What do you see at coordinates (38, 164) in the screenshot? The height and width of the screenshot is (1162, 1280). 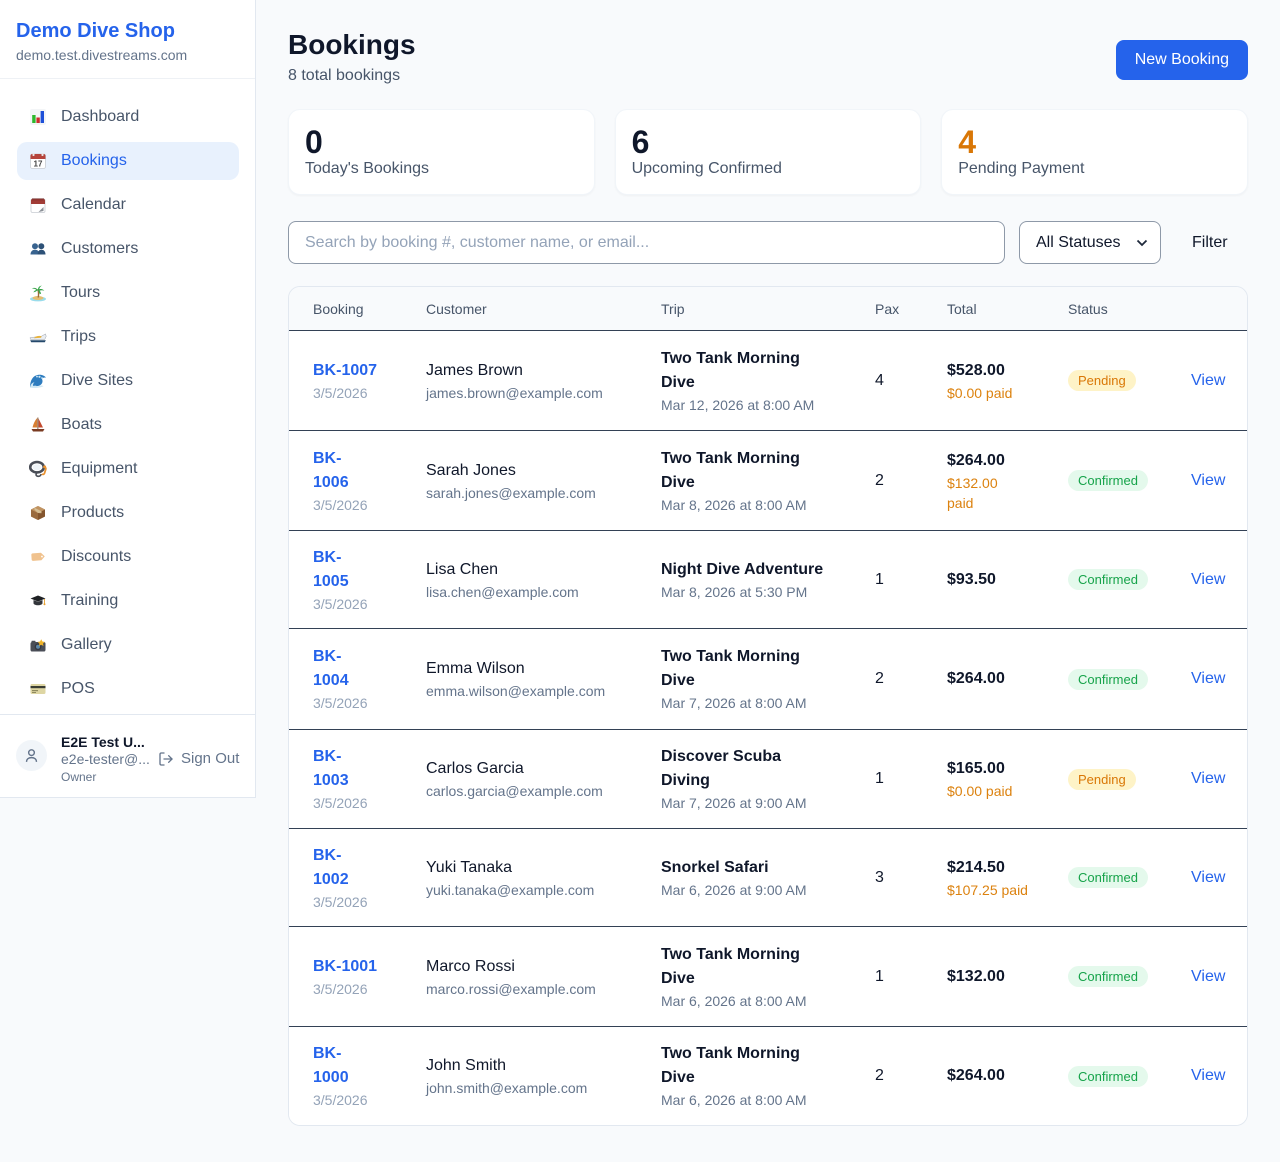 I see `svg-text: 17` at bounding box center [38, 164].